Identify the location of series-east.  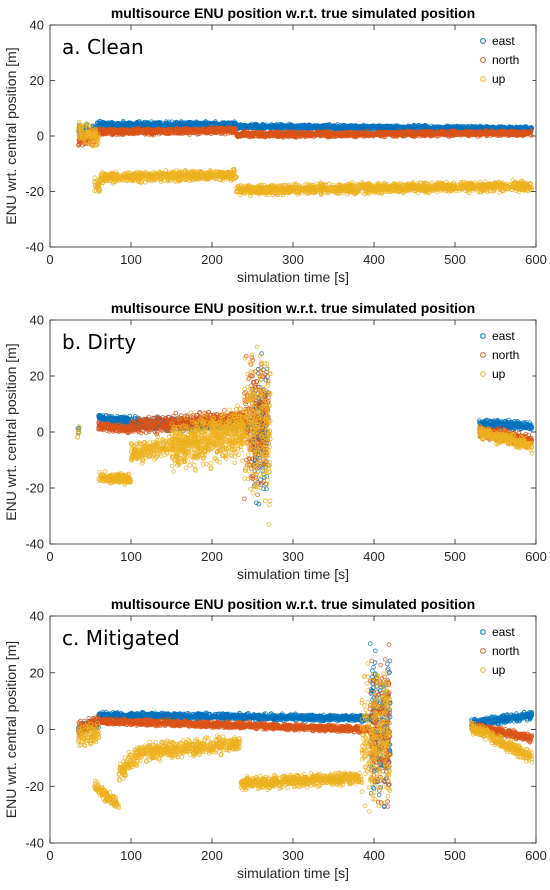
(305, 129).